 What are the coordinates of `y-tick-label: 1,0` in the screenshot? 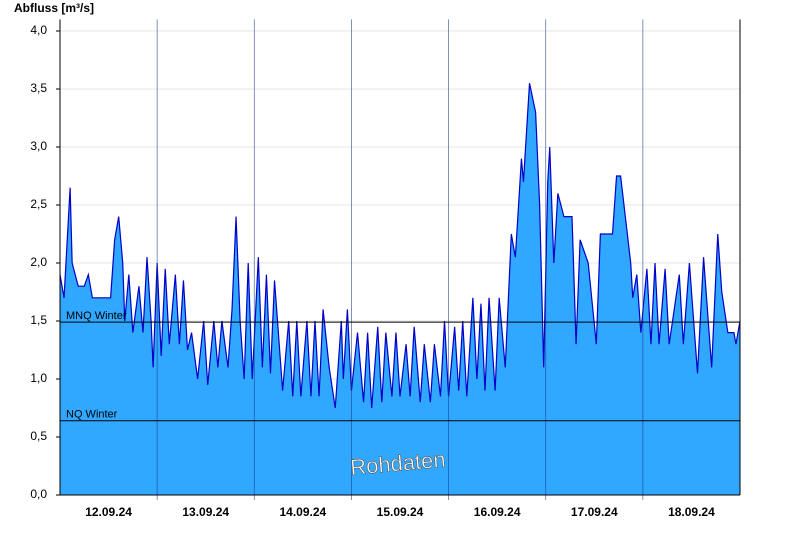 It's located at (38, 378).